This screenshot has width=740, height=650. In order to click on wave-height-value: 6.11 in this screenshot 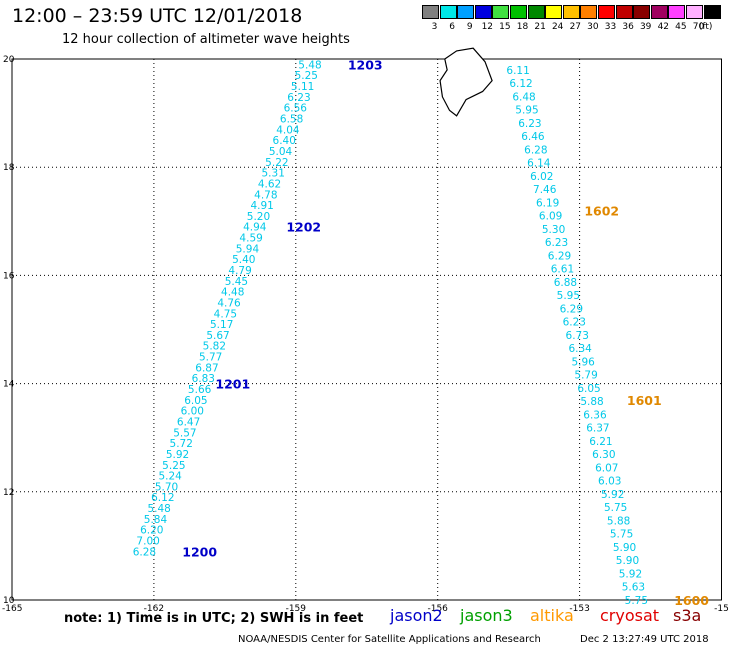, I will do `click(517, 71)`.